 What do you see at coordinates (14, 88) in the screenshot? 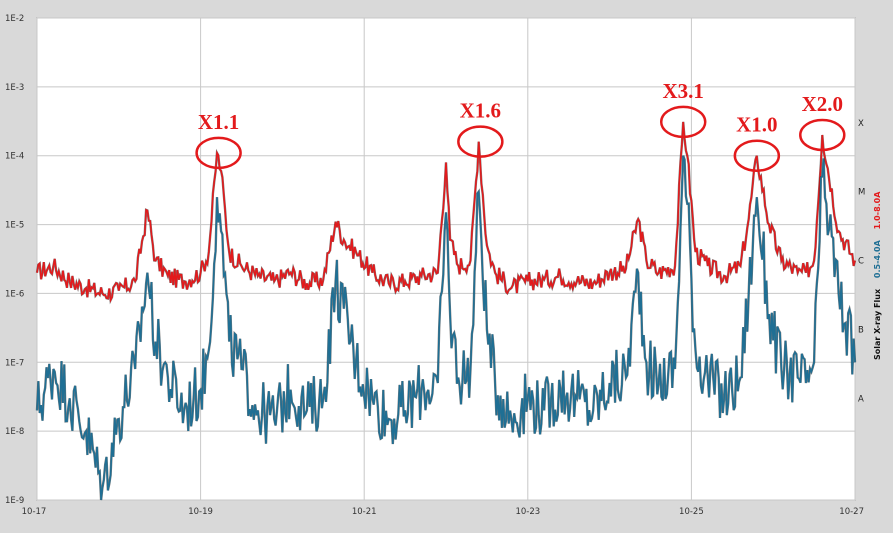
I see `y-tick-label: 1E-3` at bounding box center [14, 88].